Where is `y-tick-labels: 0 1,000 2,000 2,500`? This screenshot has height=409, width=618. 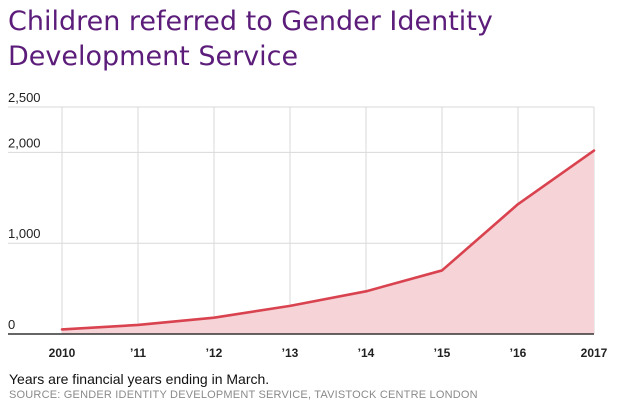
y-tick-labels: 0 1,000 2,000 2,500 is located at coordinates (24, 211).